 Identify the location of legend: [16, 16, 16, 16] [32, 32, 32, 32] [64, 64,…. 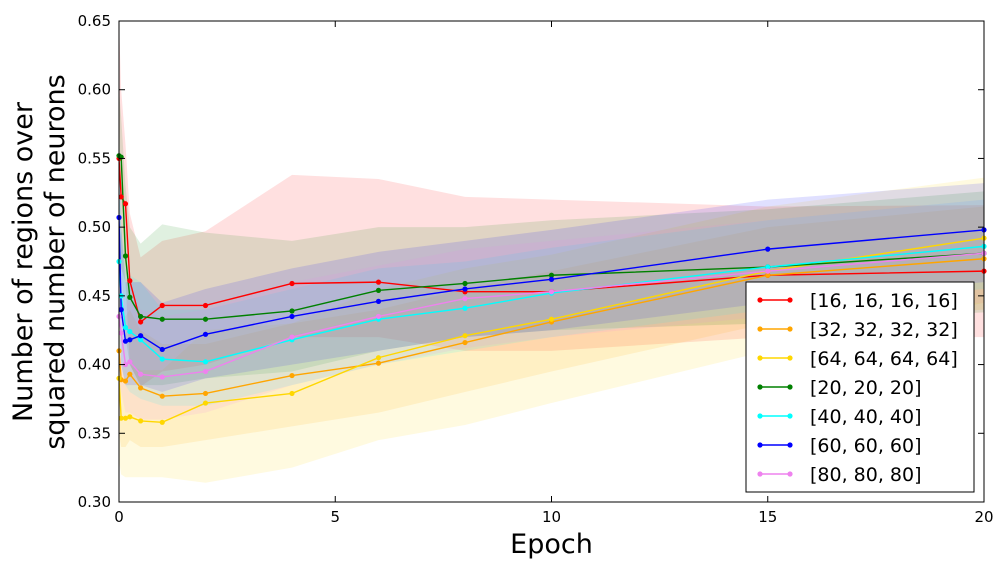
(860, 387).